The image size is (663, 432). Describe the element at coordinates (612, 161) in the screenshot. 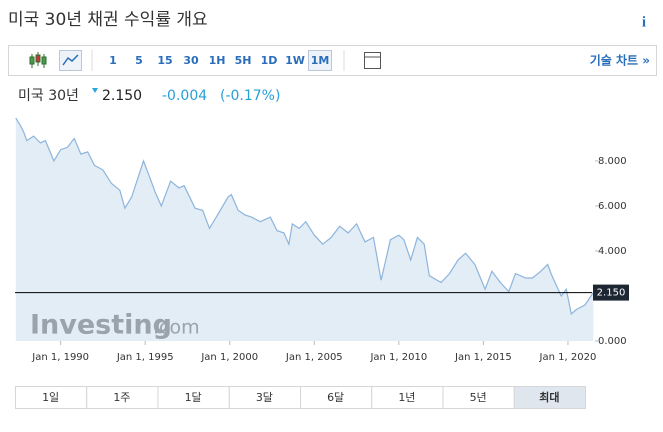

I see `y-tick-label: 8.000` at that location.